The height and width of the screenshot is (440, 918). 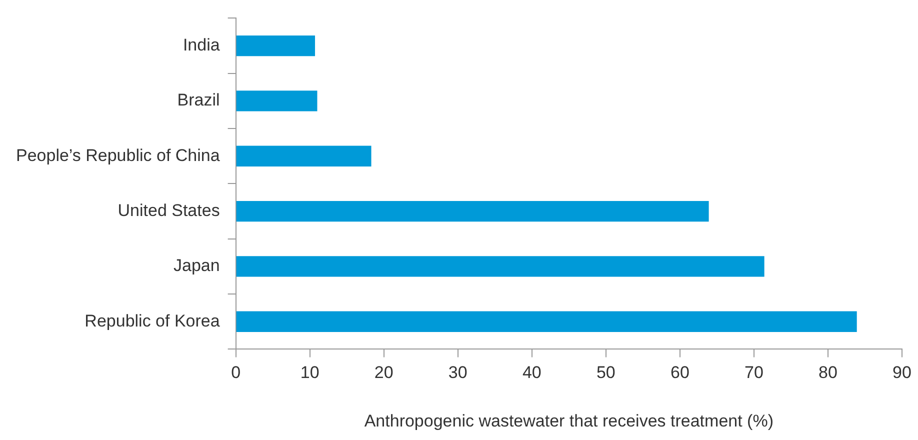 What do you see at coordinates (384, 372) in the screenshot?
I see `x-tick-label: 20` at bounding box center [384, 372].